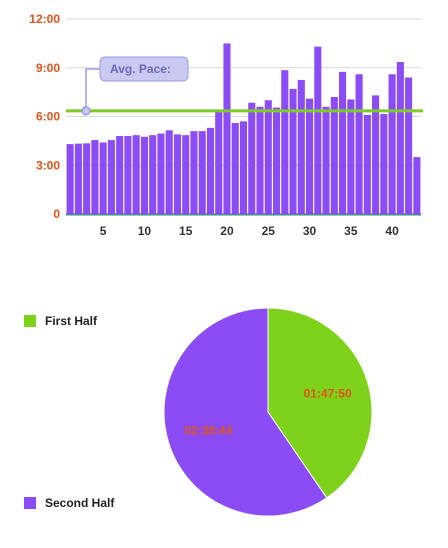 The height and width of the screenshot is (548, 448). I want to click on legend-label-second-half: Second Half, so click(80, 503).